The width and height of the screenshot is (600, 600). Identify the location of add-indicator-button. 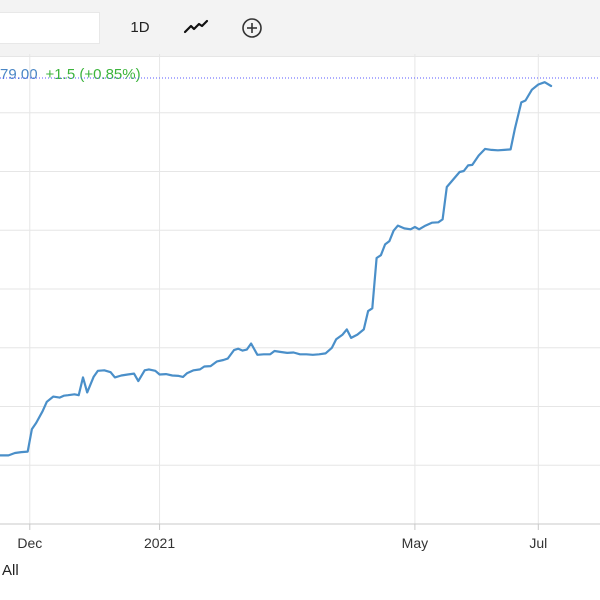
(252, 28).